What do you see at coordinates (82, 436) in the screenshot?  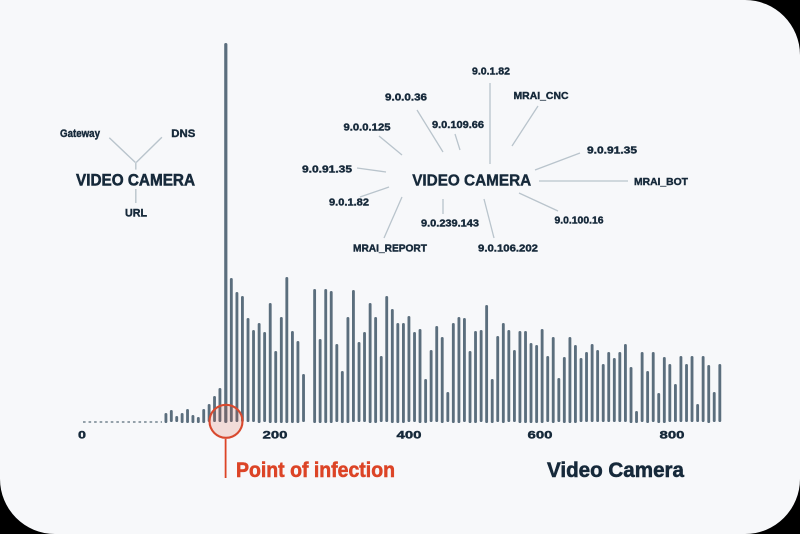 I see `svg-text: 0` at bounding box center [82, 436].